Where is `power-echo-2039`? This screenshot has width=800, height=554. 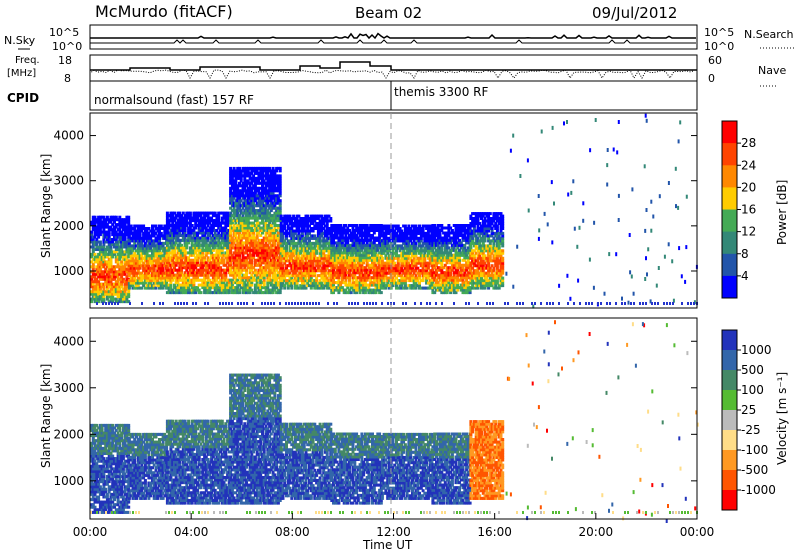 power-echo-2039 is located at coordinates (228, 243).